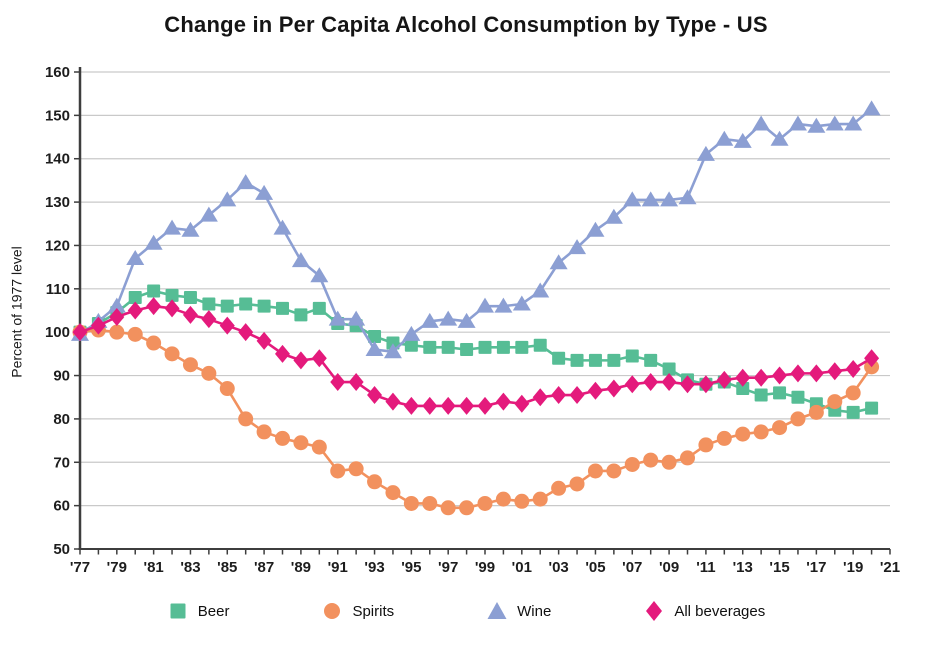  Describe the element at coordinates (57, 72) in the screenshot. I see `svg-text: 160` at that location.